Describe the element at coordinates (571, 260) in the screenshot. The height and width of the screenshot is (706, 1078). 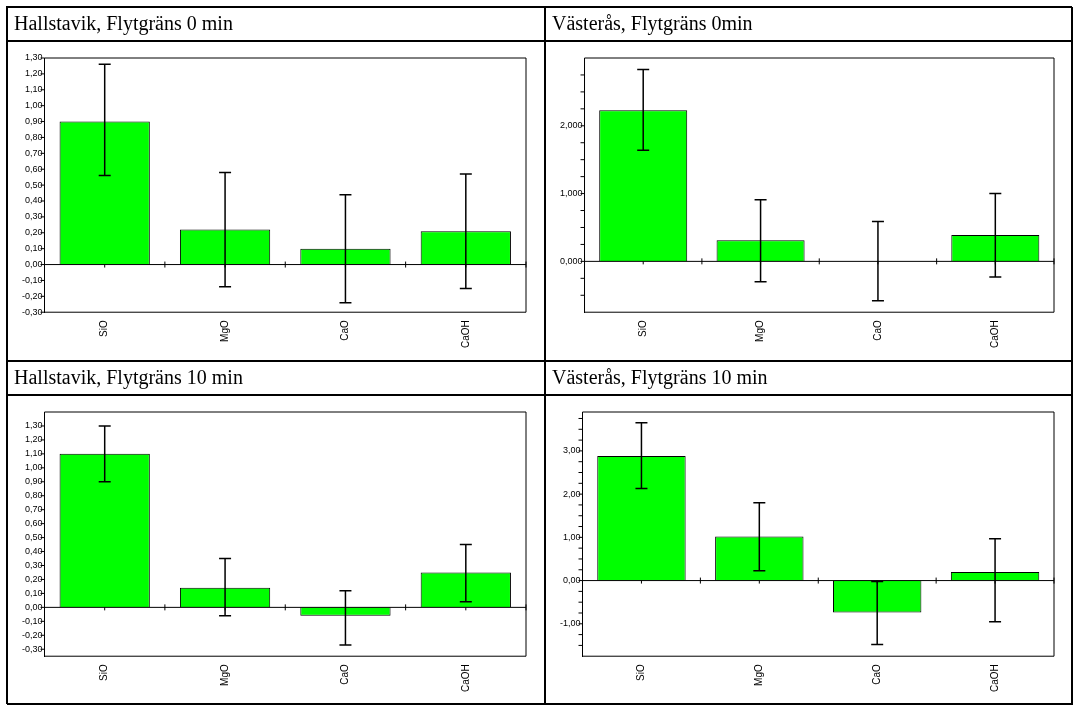
I see `y-tick-label: 0,000` at that location.